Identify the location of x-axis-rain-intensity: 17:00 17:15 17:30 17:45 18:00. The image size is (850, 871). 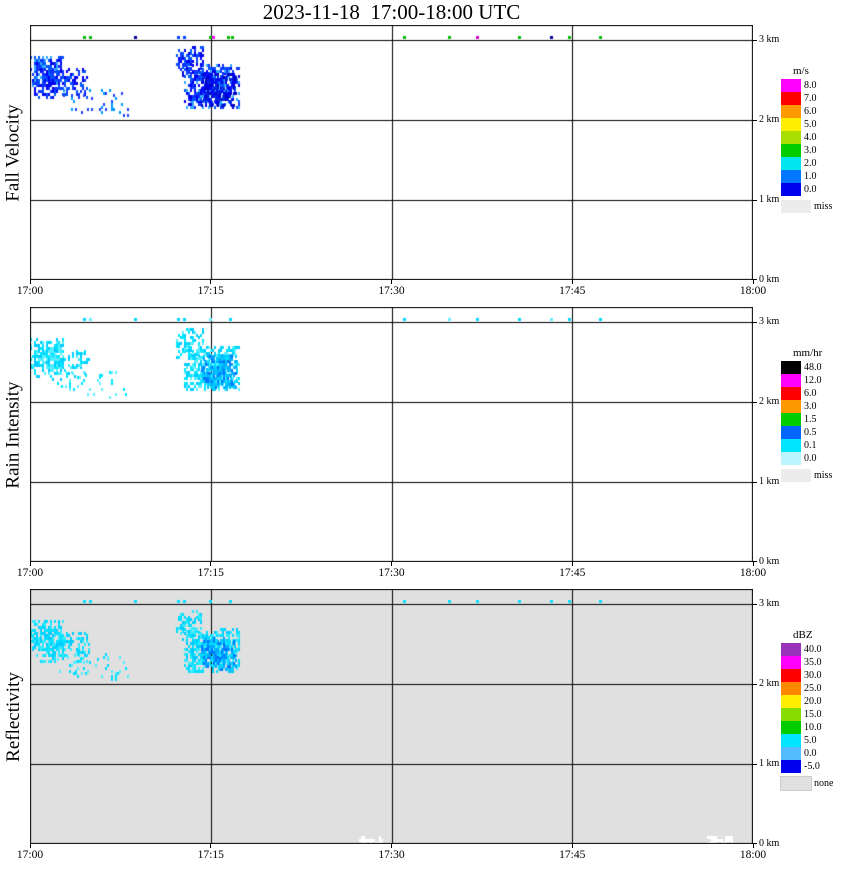
(425, 575).